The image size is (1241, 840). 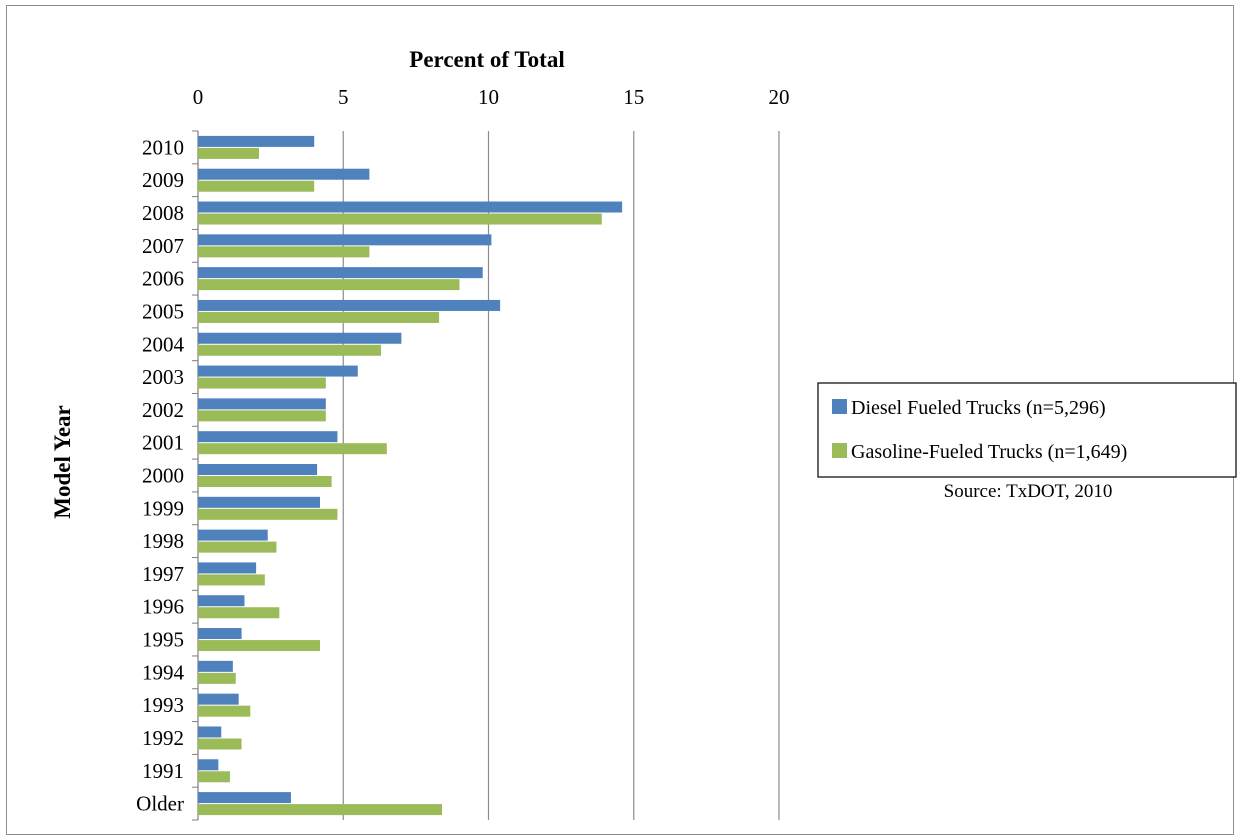 I want to click on legend-label: Gasoline-Fueled Trucks (n=1,649), so click(x=989, y=452).